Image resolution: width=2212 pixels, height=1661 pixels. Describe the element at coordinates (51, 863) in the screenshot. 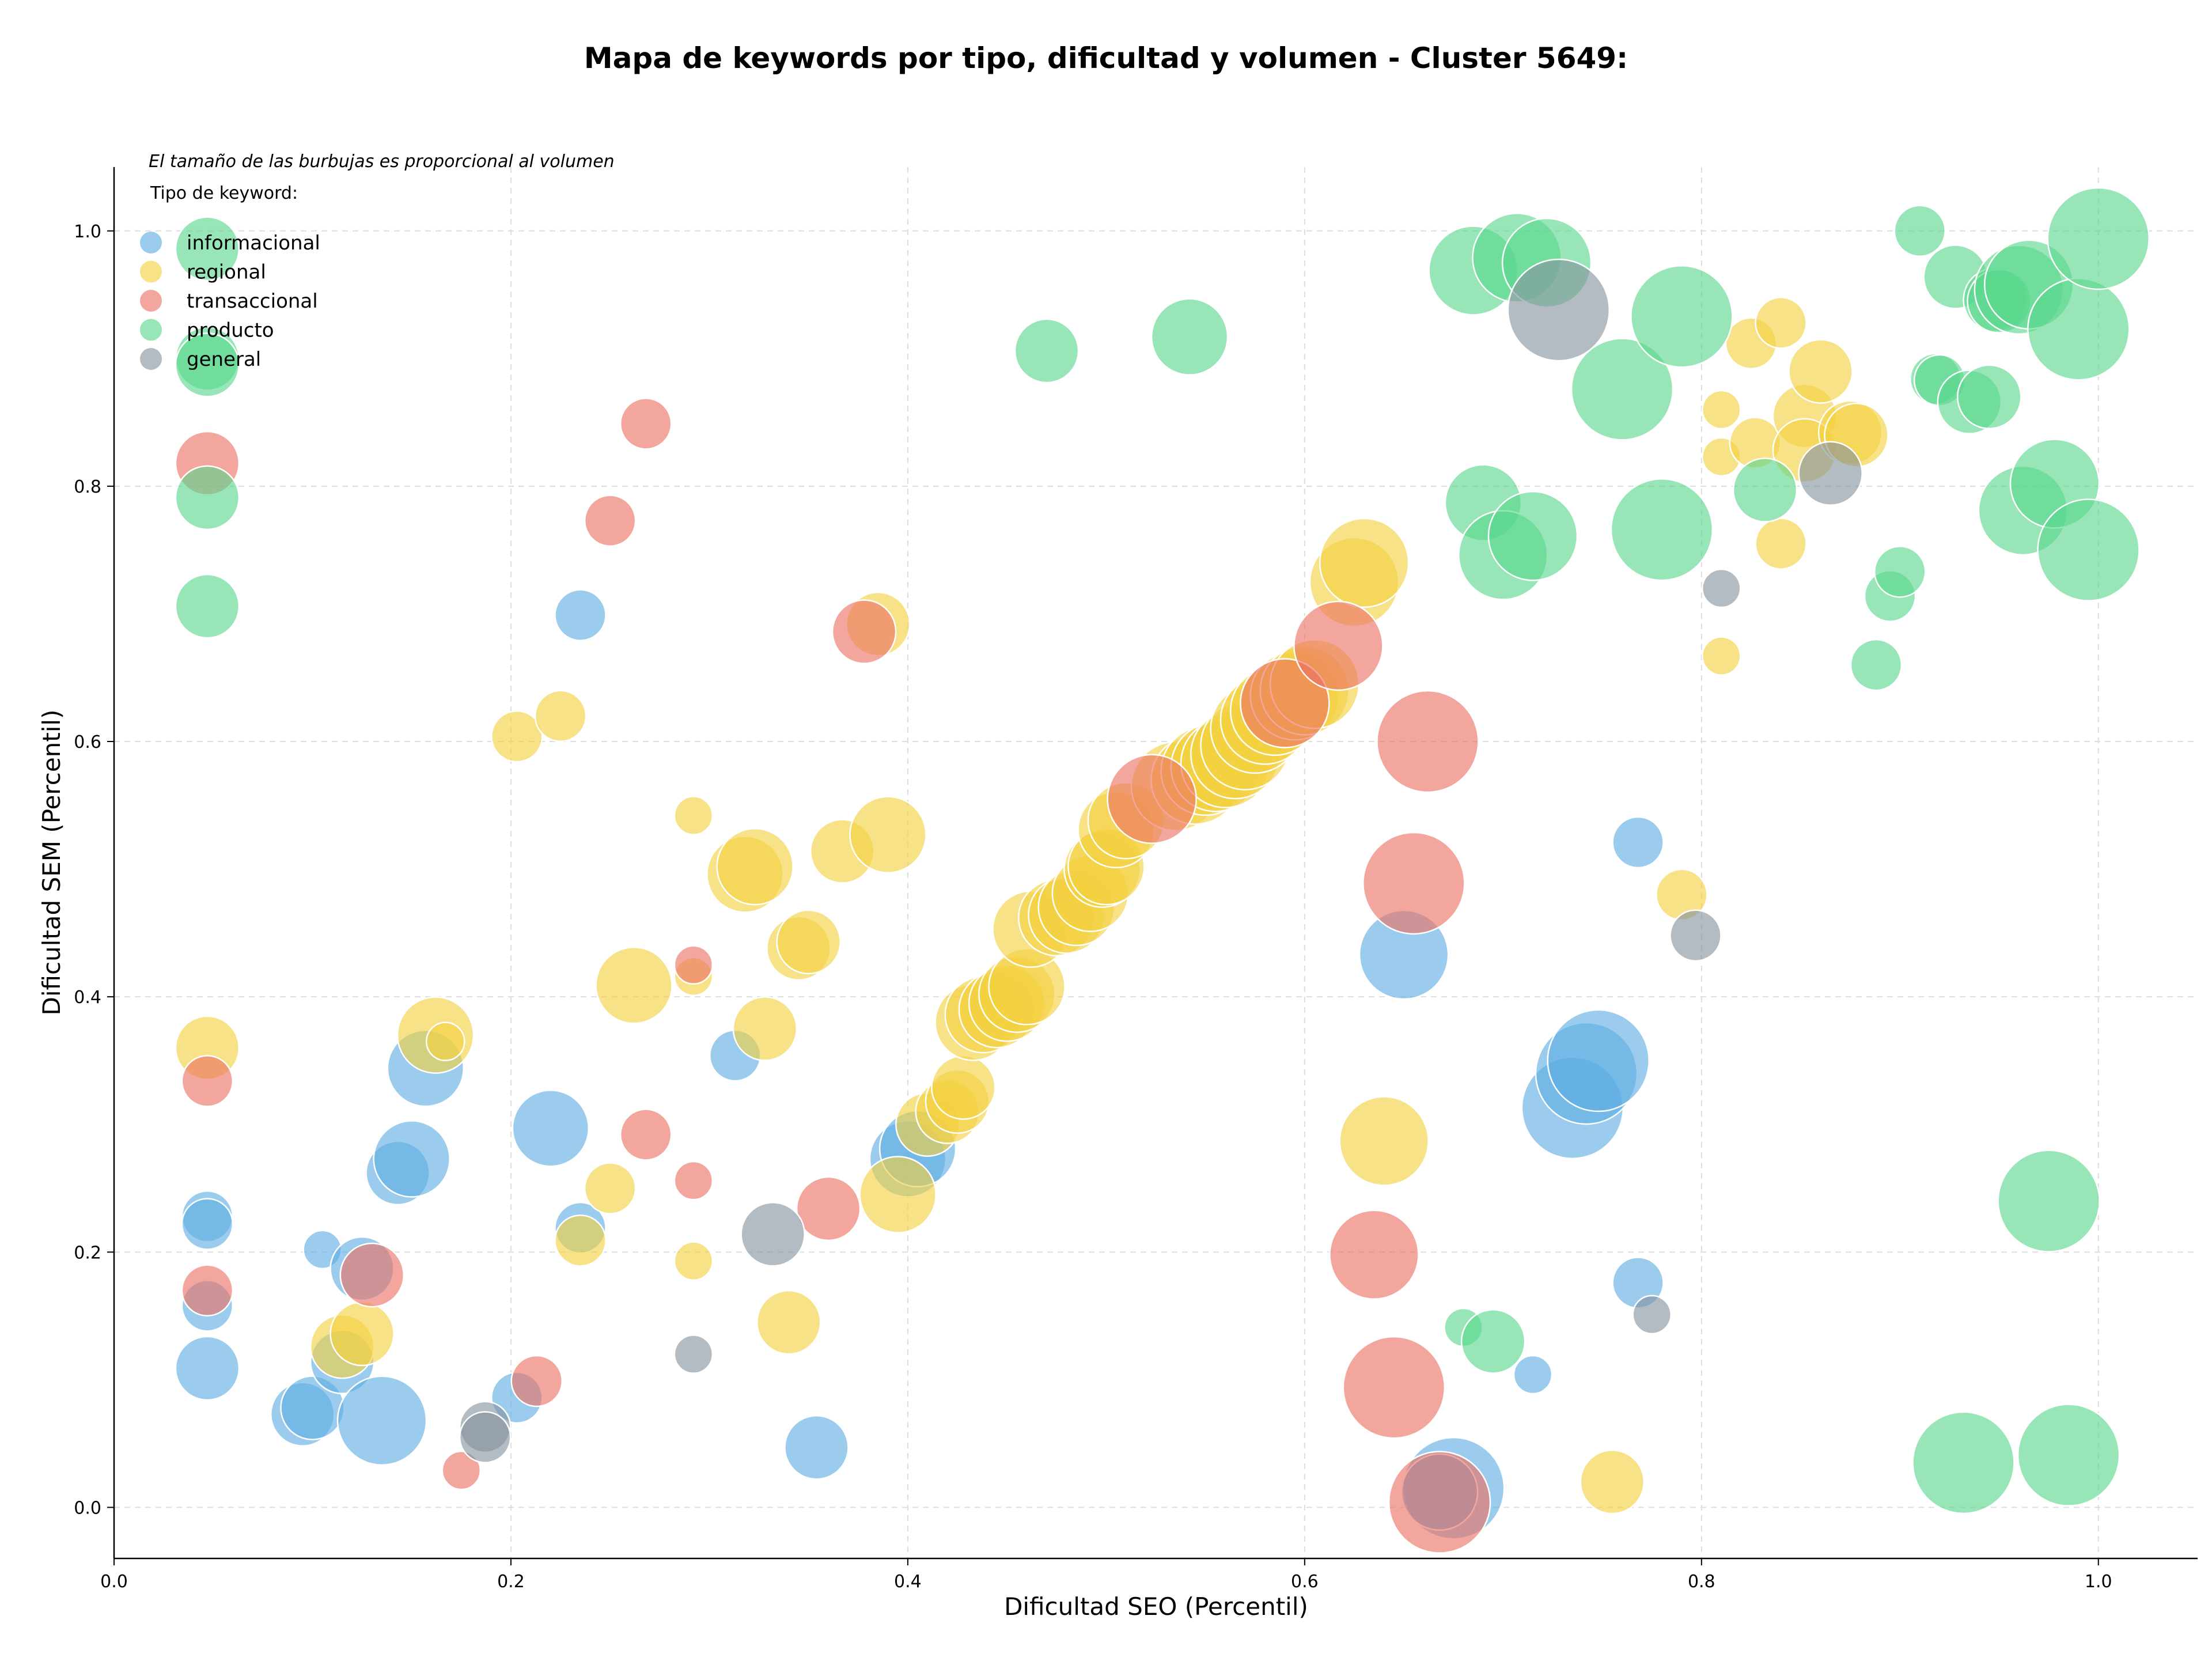

I see `y-axis-label: Dificultad SEM (Percentil)` at that location.